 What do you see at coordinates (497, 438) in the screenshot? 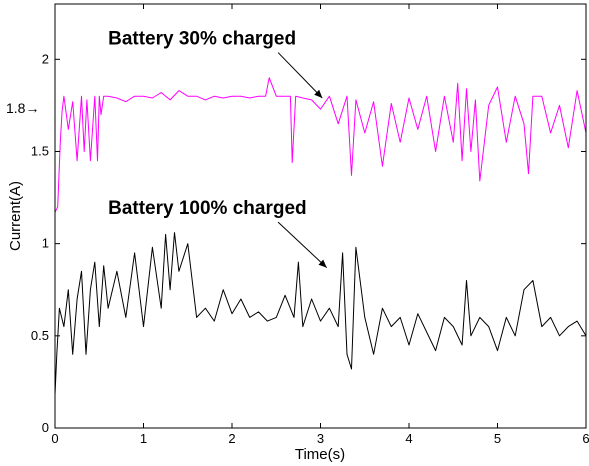
I see `x-tick-label: 5` at bounding box center [497, 438].